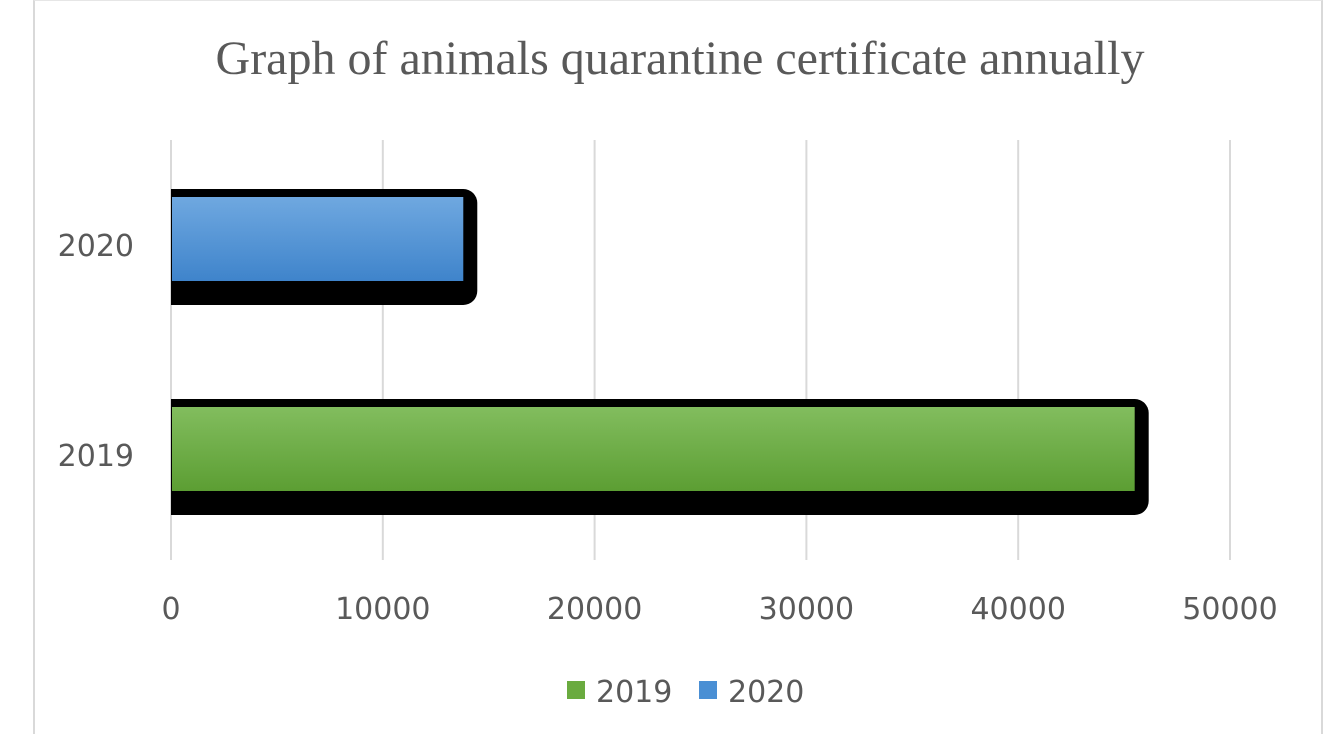  I want to click on legend-label: 2019, so click(634, 692).